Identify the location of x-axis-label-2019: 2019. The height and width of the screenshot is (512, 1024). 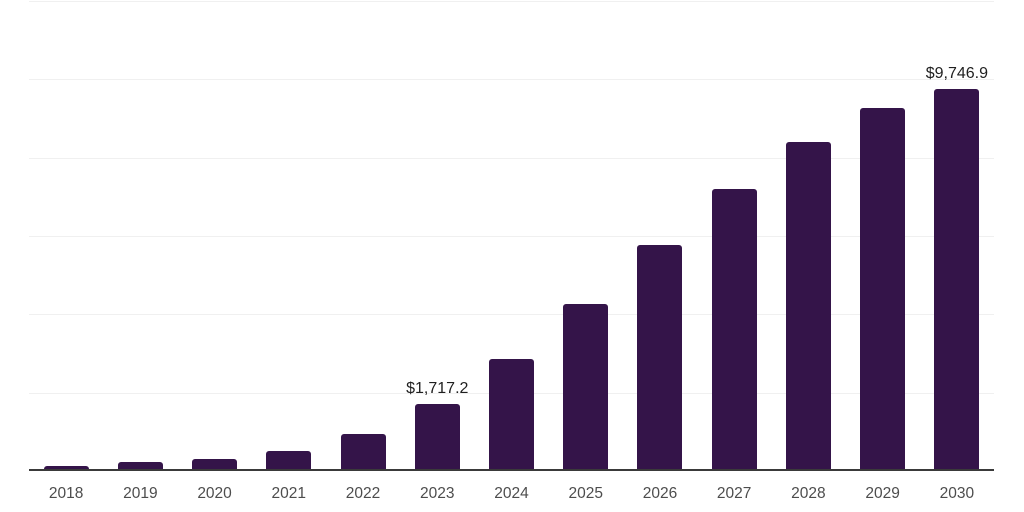
(140, 493).